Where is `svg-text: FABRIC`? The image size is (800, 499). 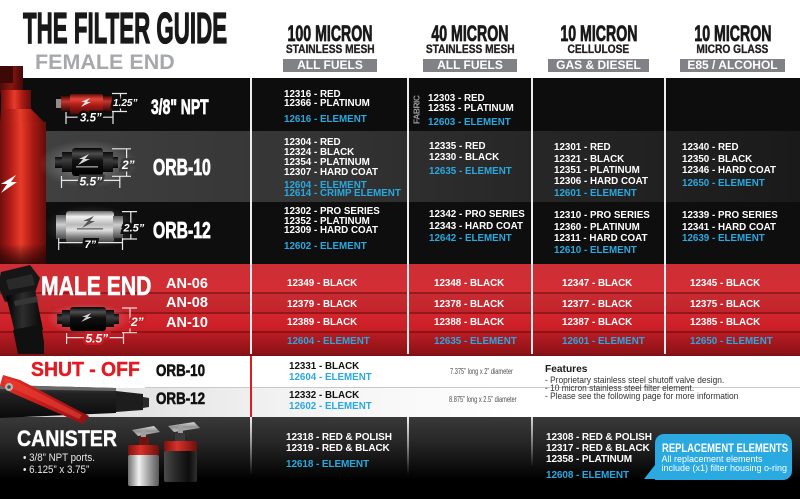 svg-text: FABRIC is located at coordinates (417, 109).